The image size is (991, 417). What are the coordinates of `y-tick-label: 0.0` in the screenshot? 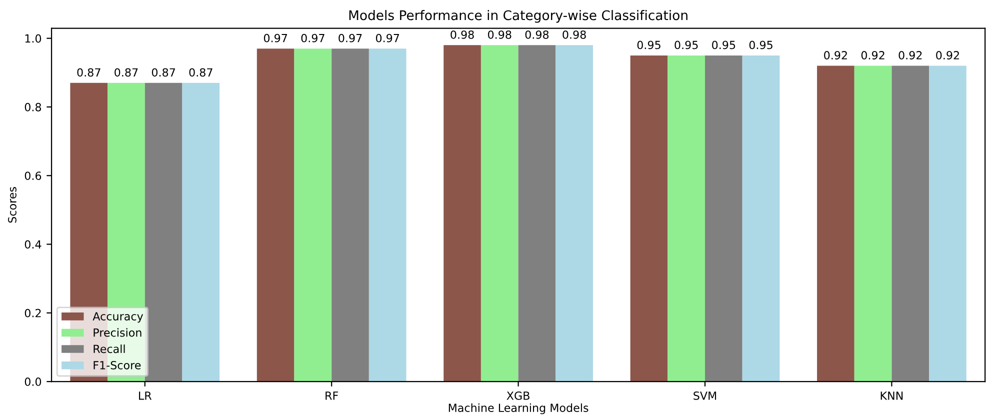 It's located at (33, 382).